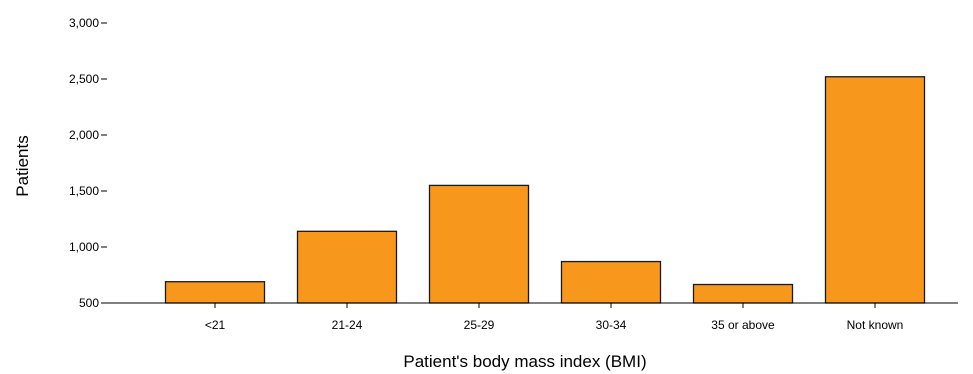 Image resolution: width=973 pixels, height=374 pixels. Describe the element at coordinates (215, 325) in the screenshot. I see `x-tick-label: <21` at that location.